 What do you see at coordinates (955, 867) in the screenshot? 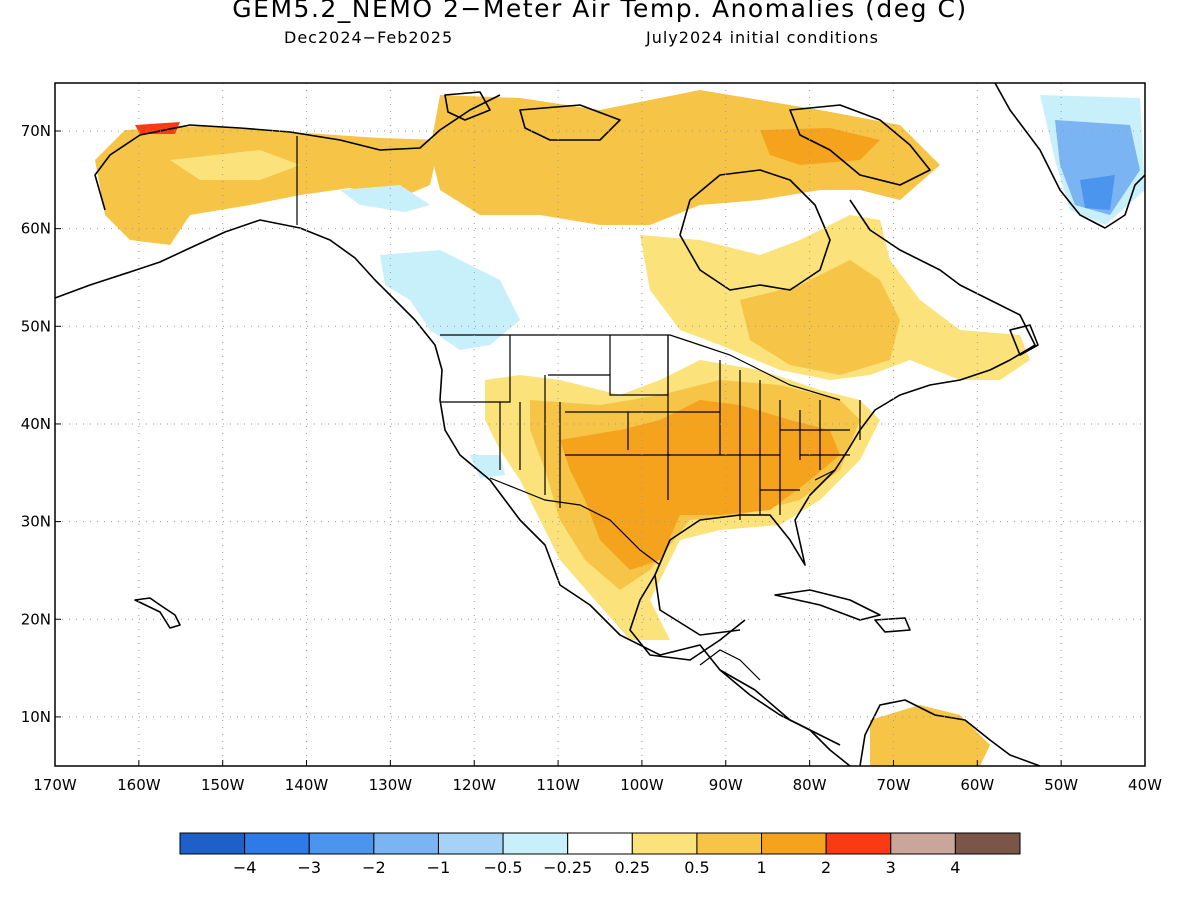
I see `colorbar-label: 4` at bounding box center [955, 867].